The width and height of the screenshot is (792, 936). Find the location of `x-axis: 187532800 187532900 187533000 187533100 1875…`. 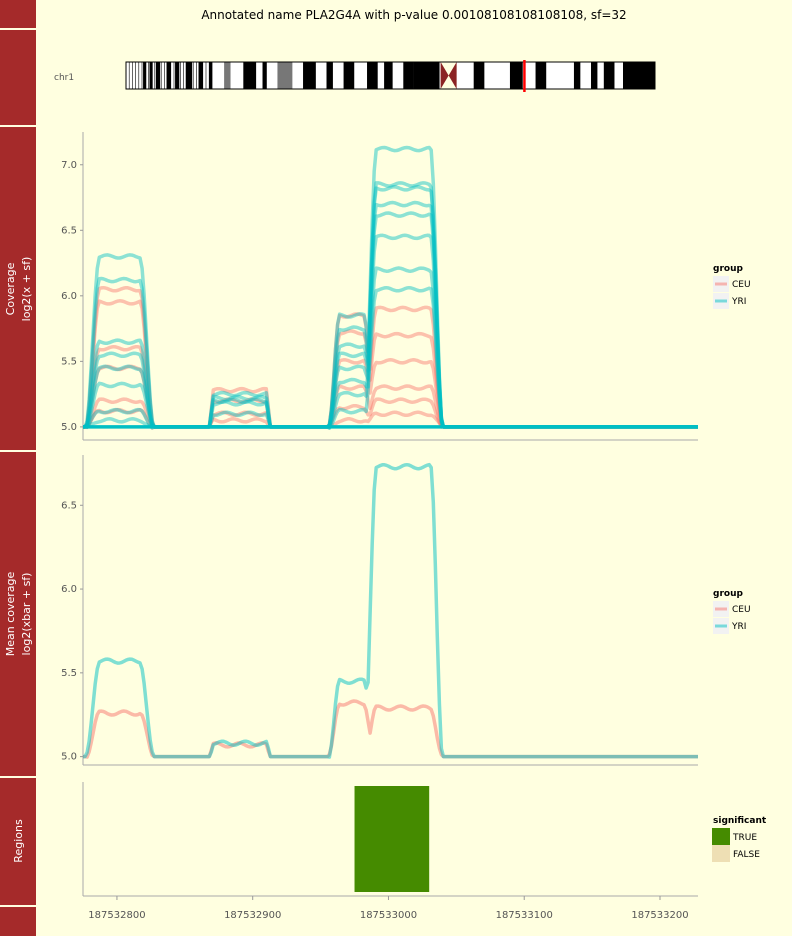

x-axis: 187532800 187532900 187533000 187533100 1875… is located at coordinates (388, 908).